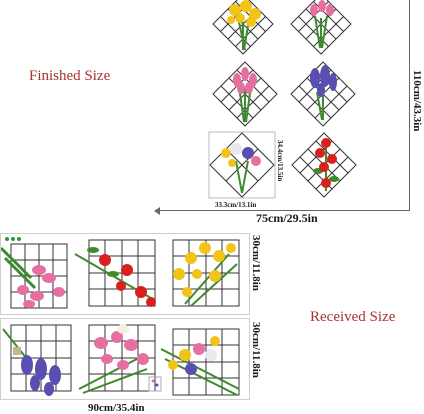 Image resolution: width=424 pixels, height=414 pixels. Describe the element at coordinates (321, 28) in the screenshot. I see `finished-tile-pink-top` at that location.